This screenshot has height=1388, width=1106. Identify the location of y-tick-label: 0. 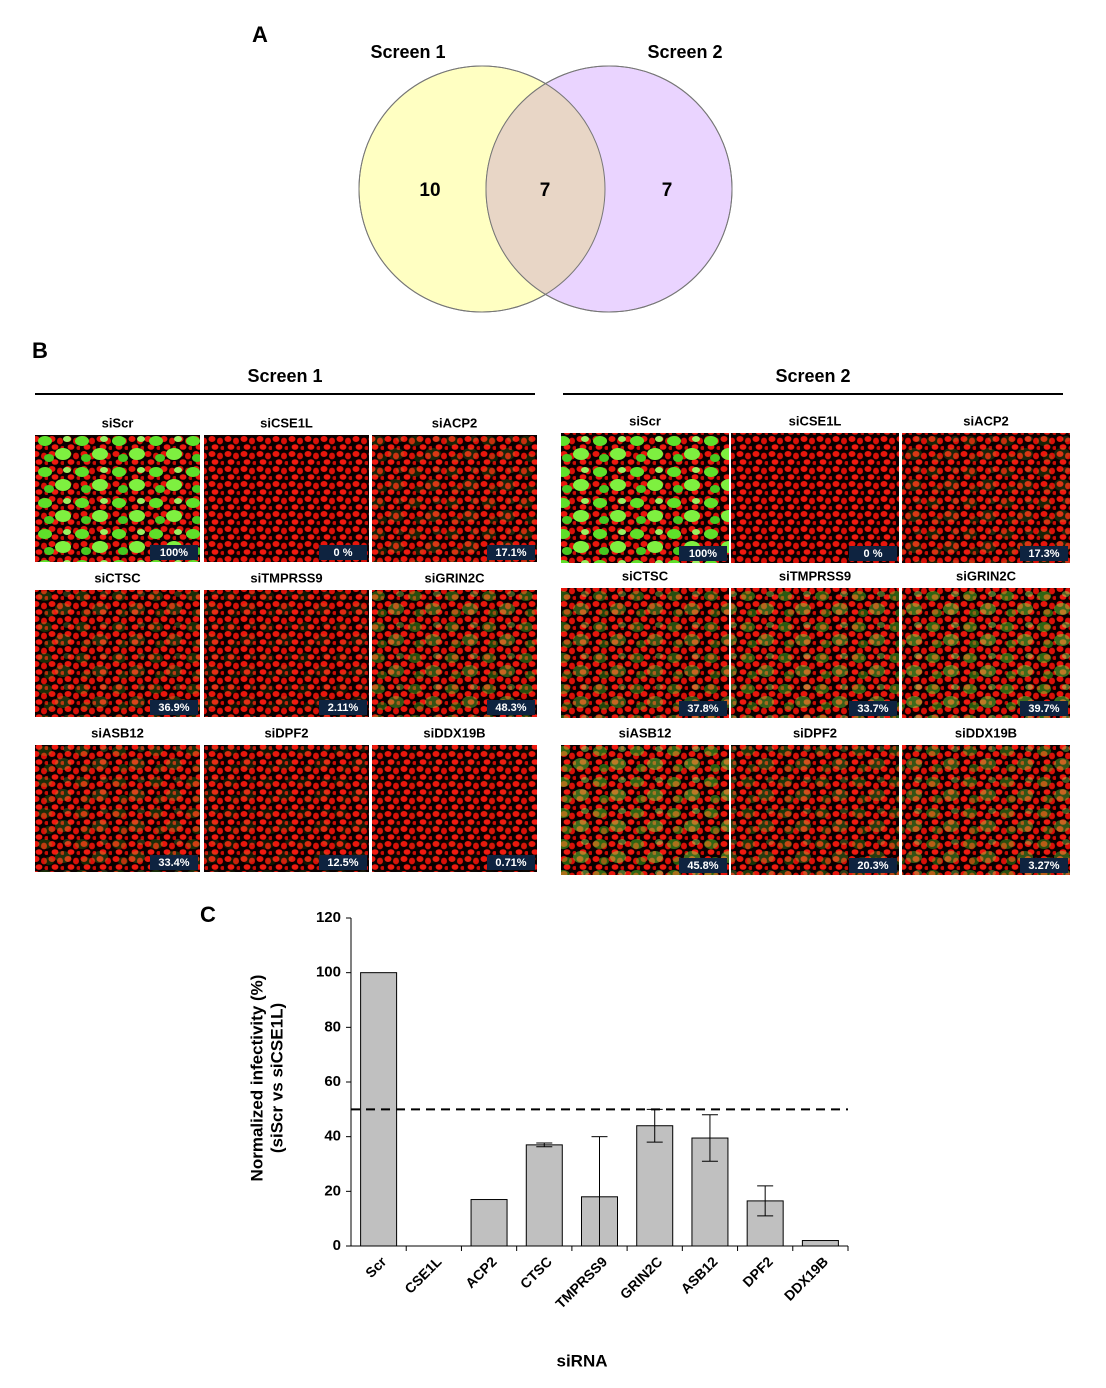
(337, 1245).